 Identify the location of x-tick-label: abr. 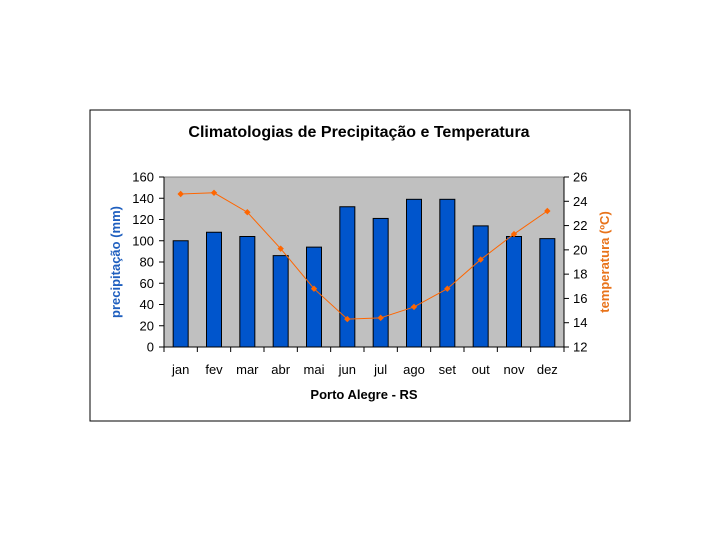
(280, 369).